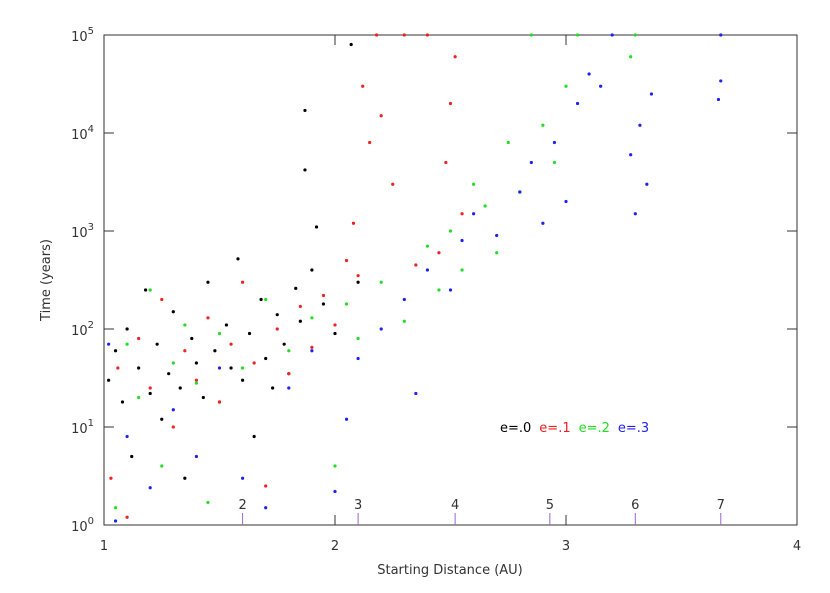  What do you see at coordinates (91, 521) in the screenshot?
I see `y-tick-exponent: 0` at bounding box center [91, 521].